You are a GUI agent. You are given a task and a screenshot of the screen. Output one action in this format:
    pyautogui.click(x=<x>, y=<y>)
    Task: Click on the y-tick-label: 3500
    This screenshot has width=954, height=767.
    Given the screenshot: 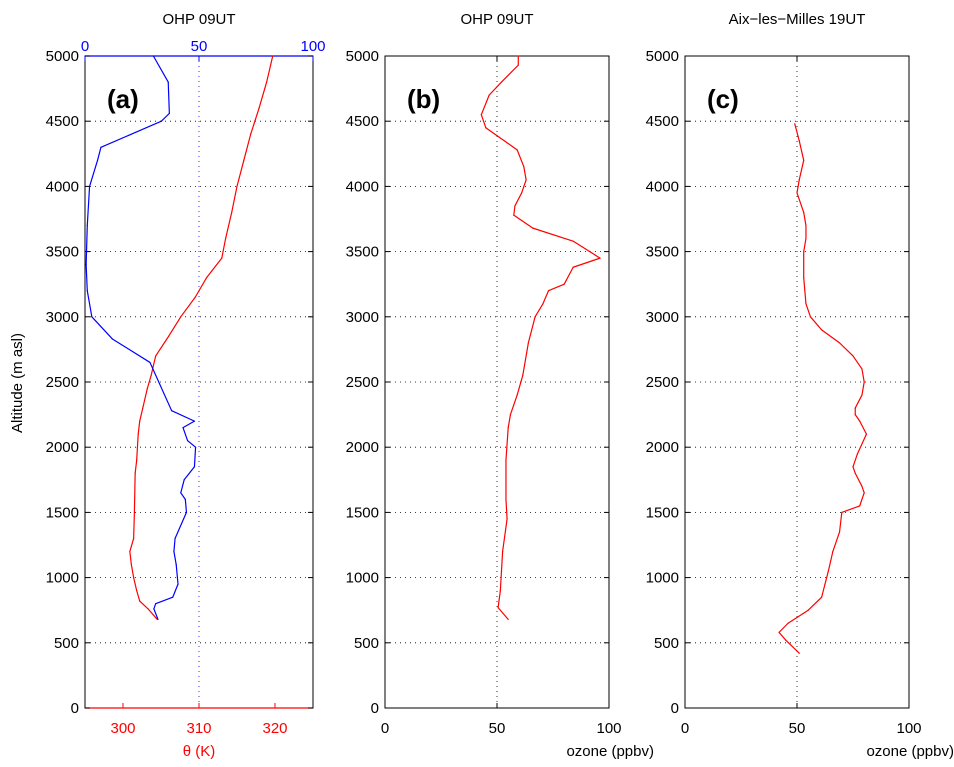 What is the action you would take?
    pyautogui.click(x=362, y=252)
    